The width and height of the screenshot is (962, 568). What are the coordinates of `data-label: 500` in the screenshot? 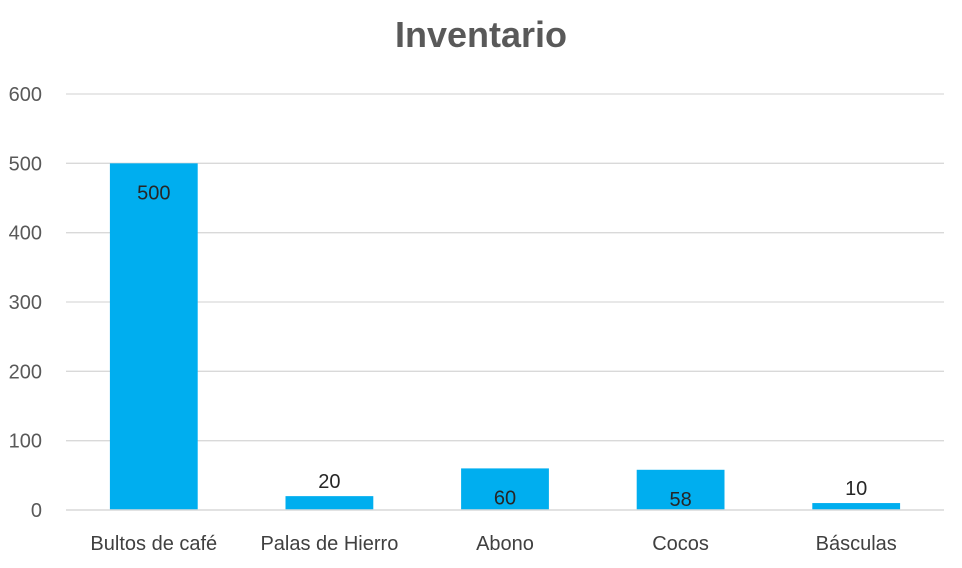 It's located at (153, 193).